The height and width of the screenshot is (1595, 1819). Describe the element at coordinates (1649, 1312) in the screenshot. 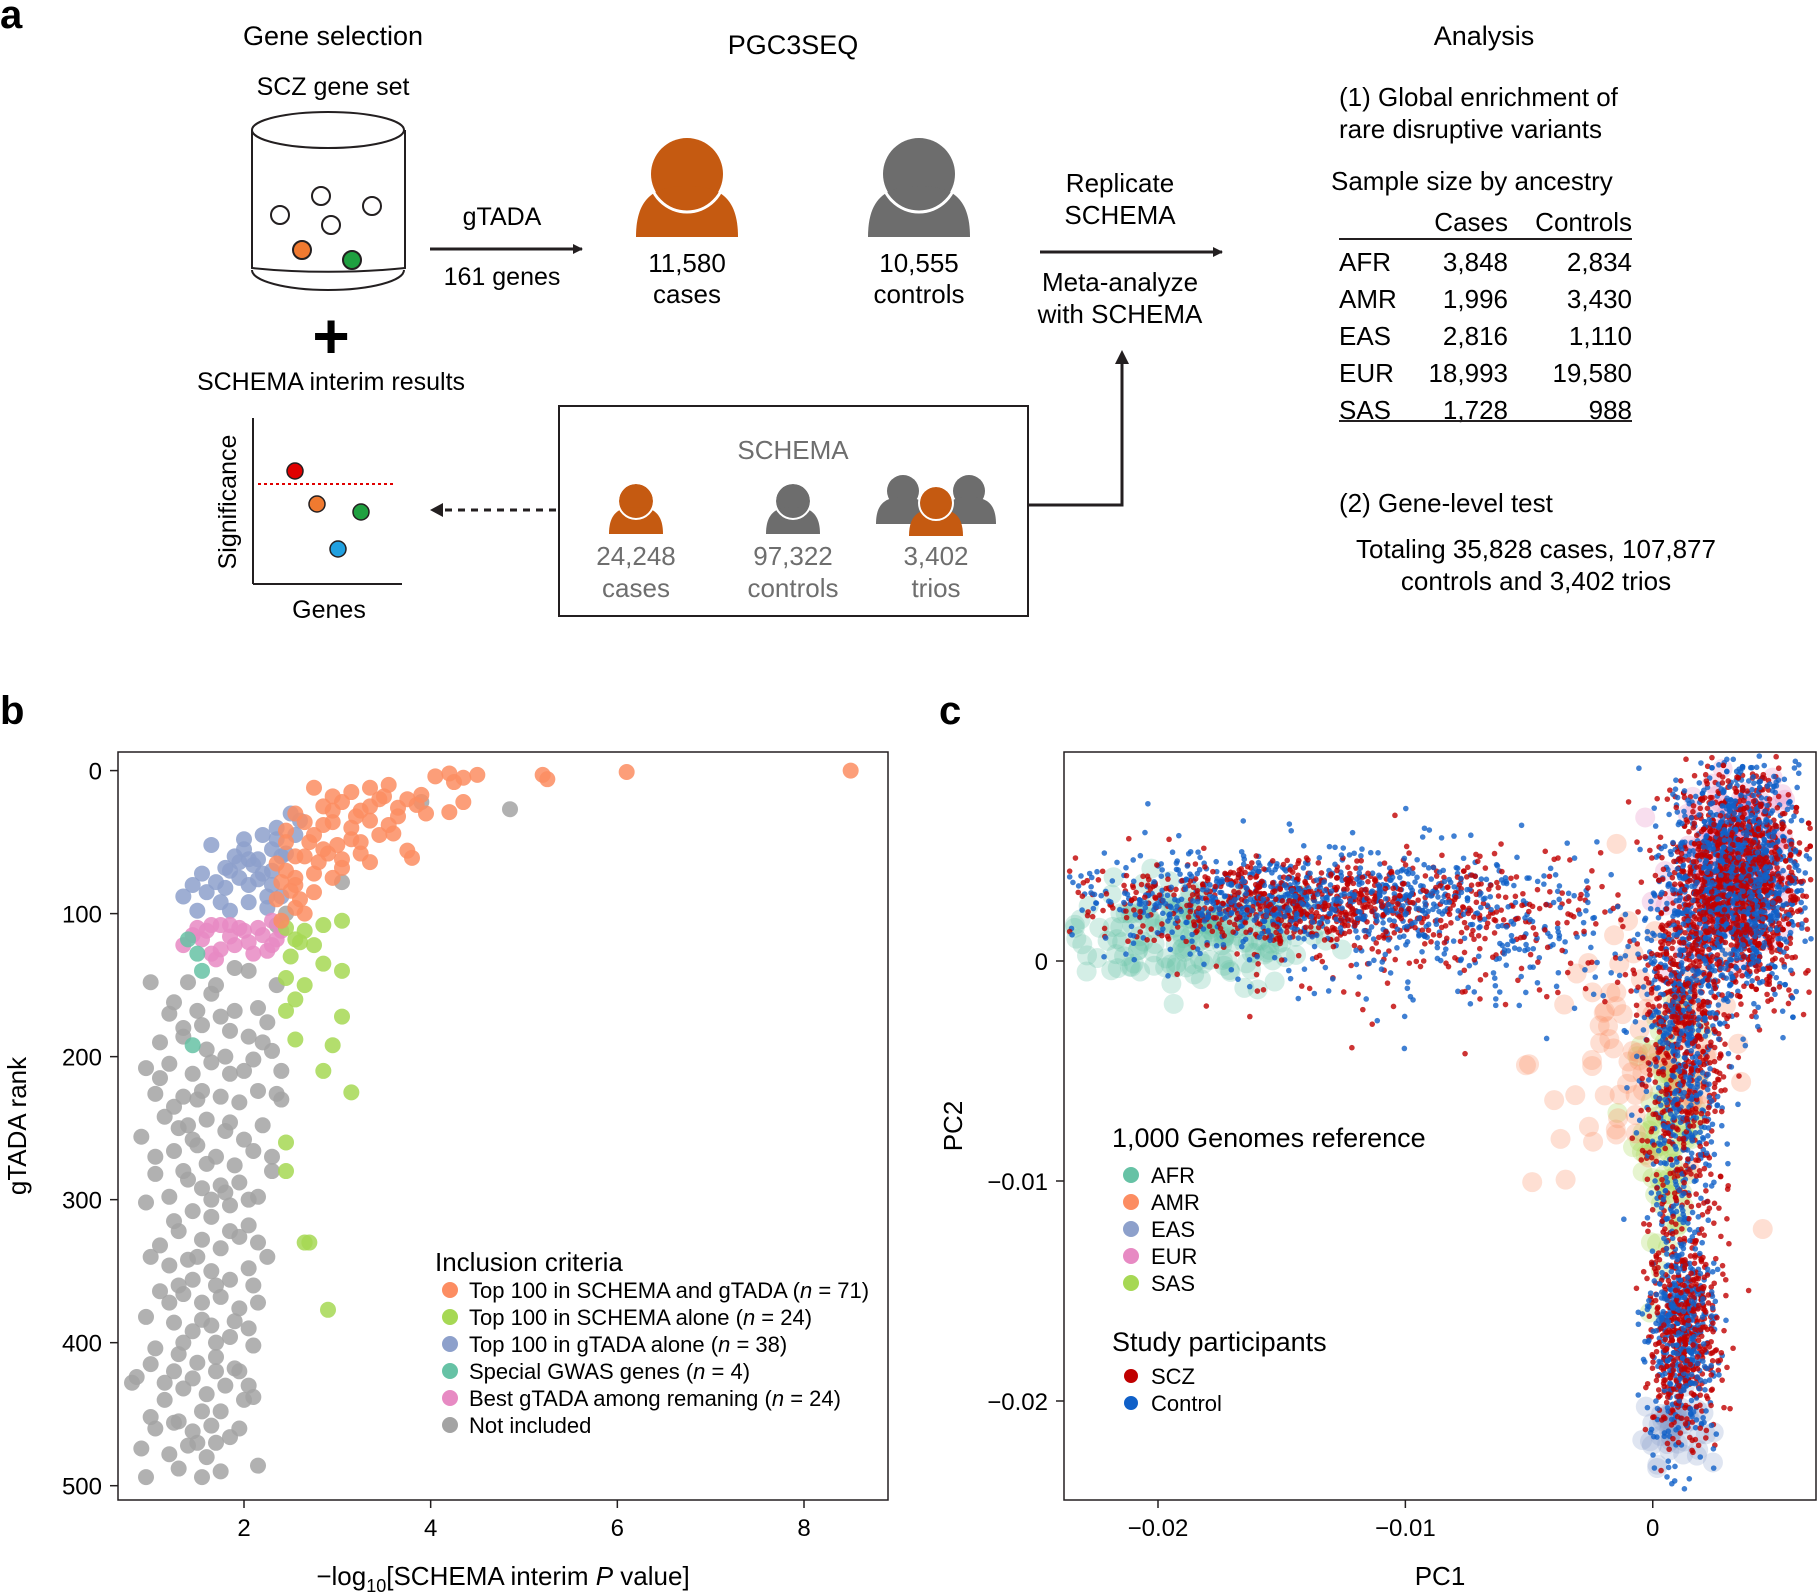

I see `reference-point-sas` at that location.